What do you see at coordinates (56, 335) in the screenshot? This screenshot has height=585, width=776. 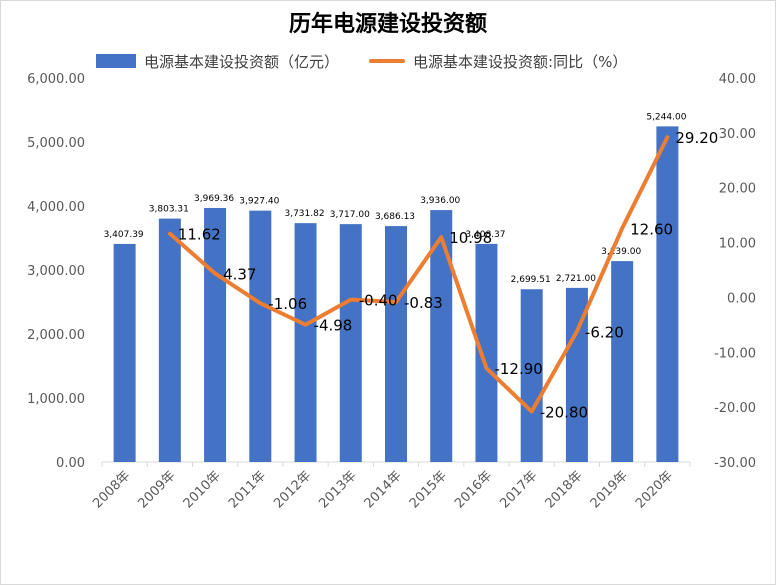 I see `y-left-tick-label: 2,000.00` at bounding box center [56, 335].